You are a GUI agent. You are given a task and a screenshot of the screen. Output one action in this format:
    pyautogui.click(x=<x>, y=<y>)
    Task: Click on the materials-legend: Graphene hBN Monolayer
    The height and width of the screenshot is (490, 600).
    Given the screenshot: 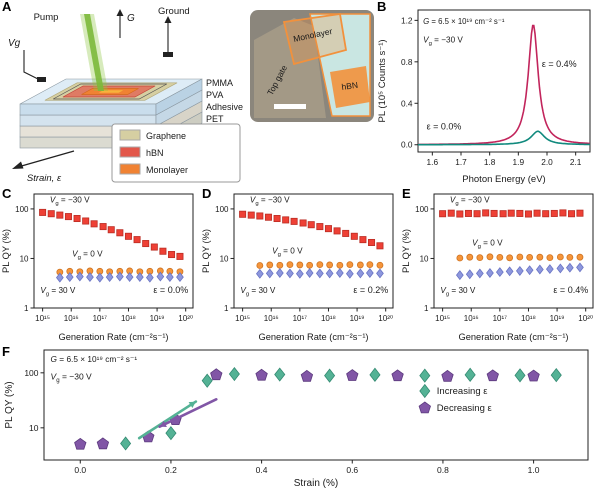 What is the action you would take?
    pyautogui.click(x=176, y=153)
    